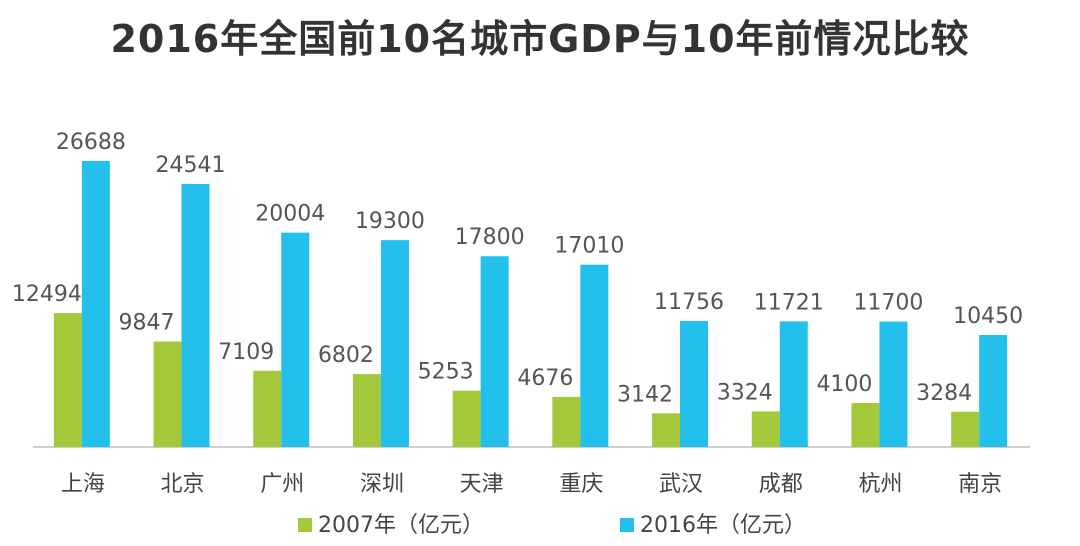 The height and width of the screenshot is (546, 1080). I want to click on category-label-1: 北京, so click(183, 484).